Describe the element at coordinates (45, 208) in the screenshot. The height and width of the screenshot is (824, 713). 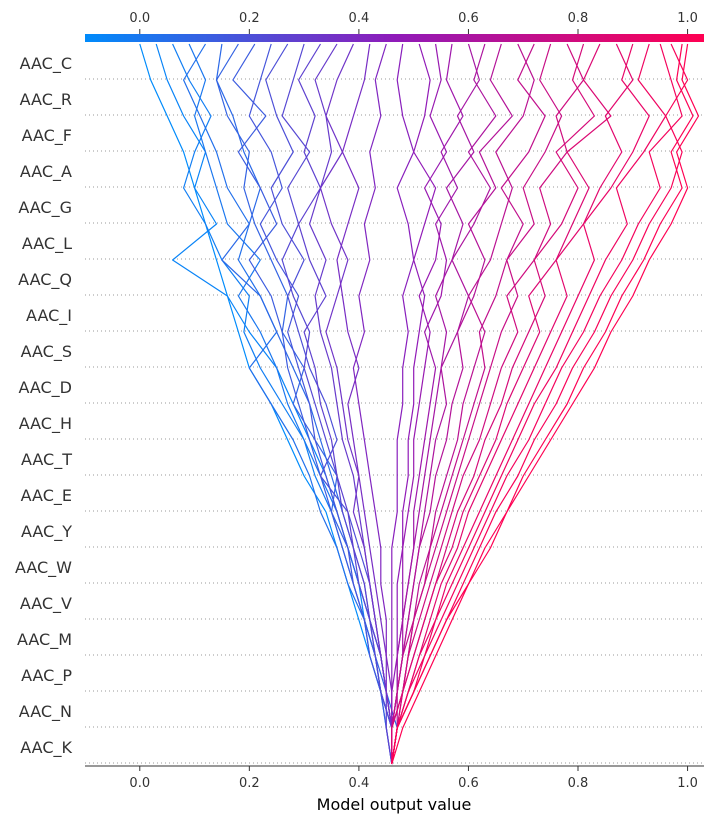
I see `feature-label: AAC_G` at that location.